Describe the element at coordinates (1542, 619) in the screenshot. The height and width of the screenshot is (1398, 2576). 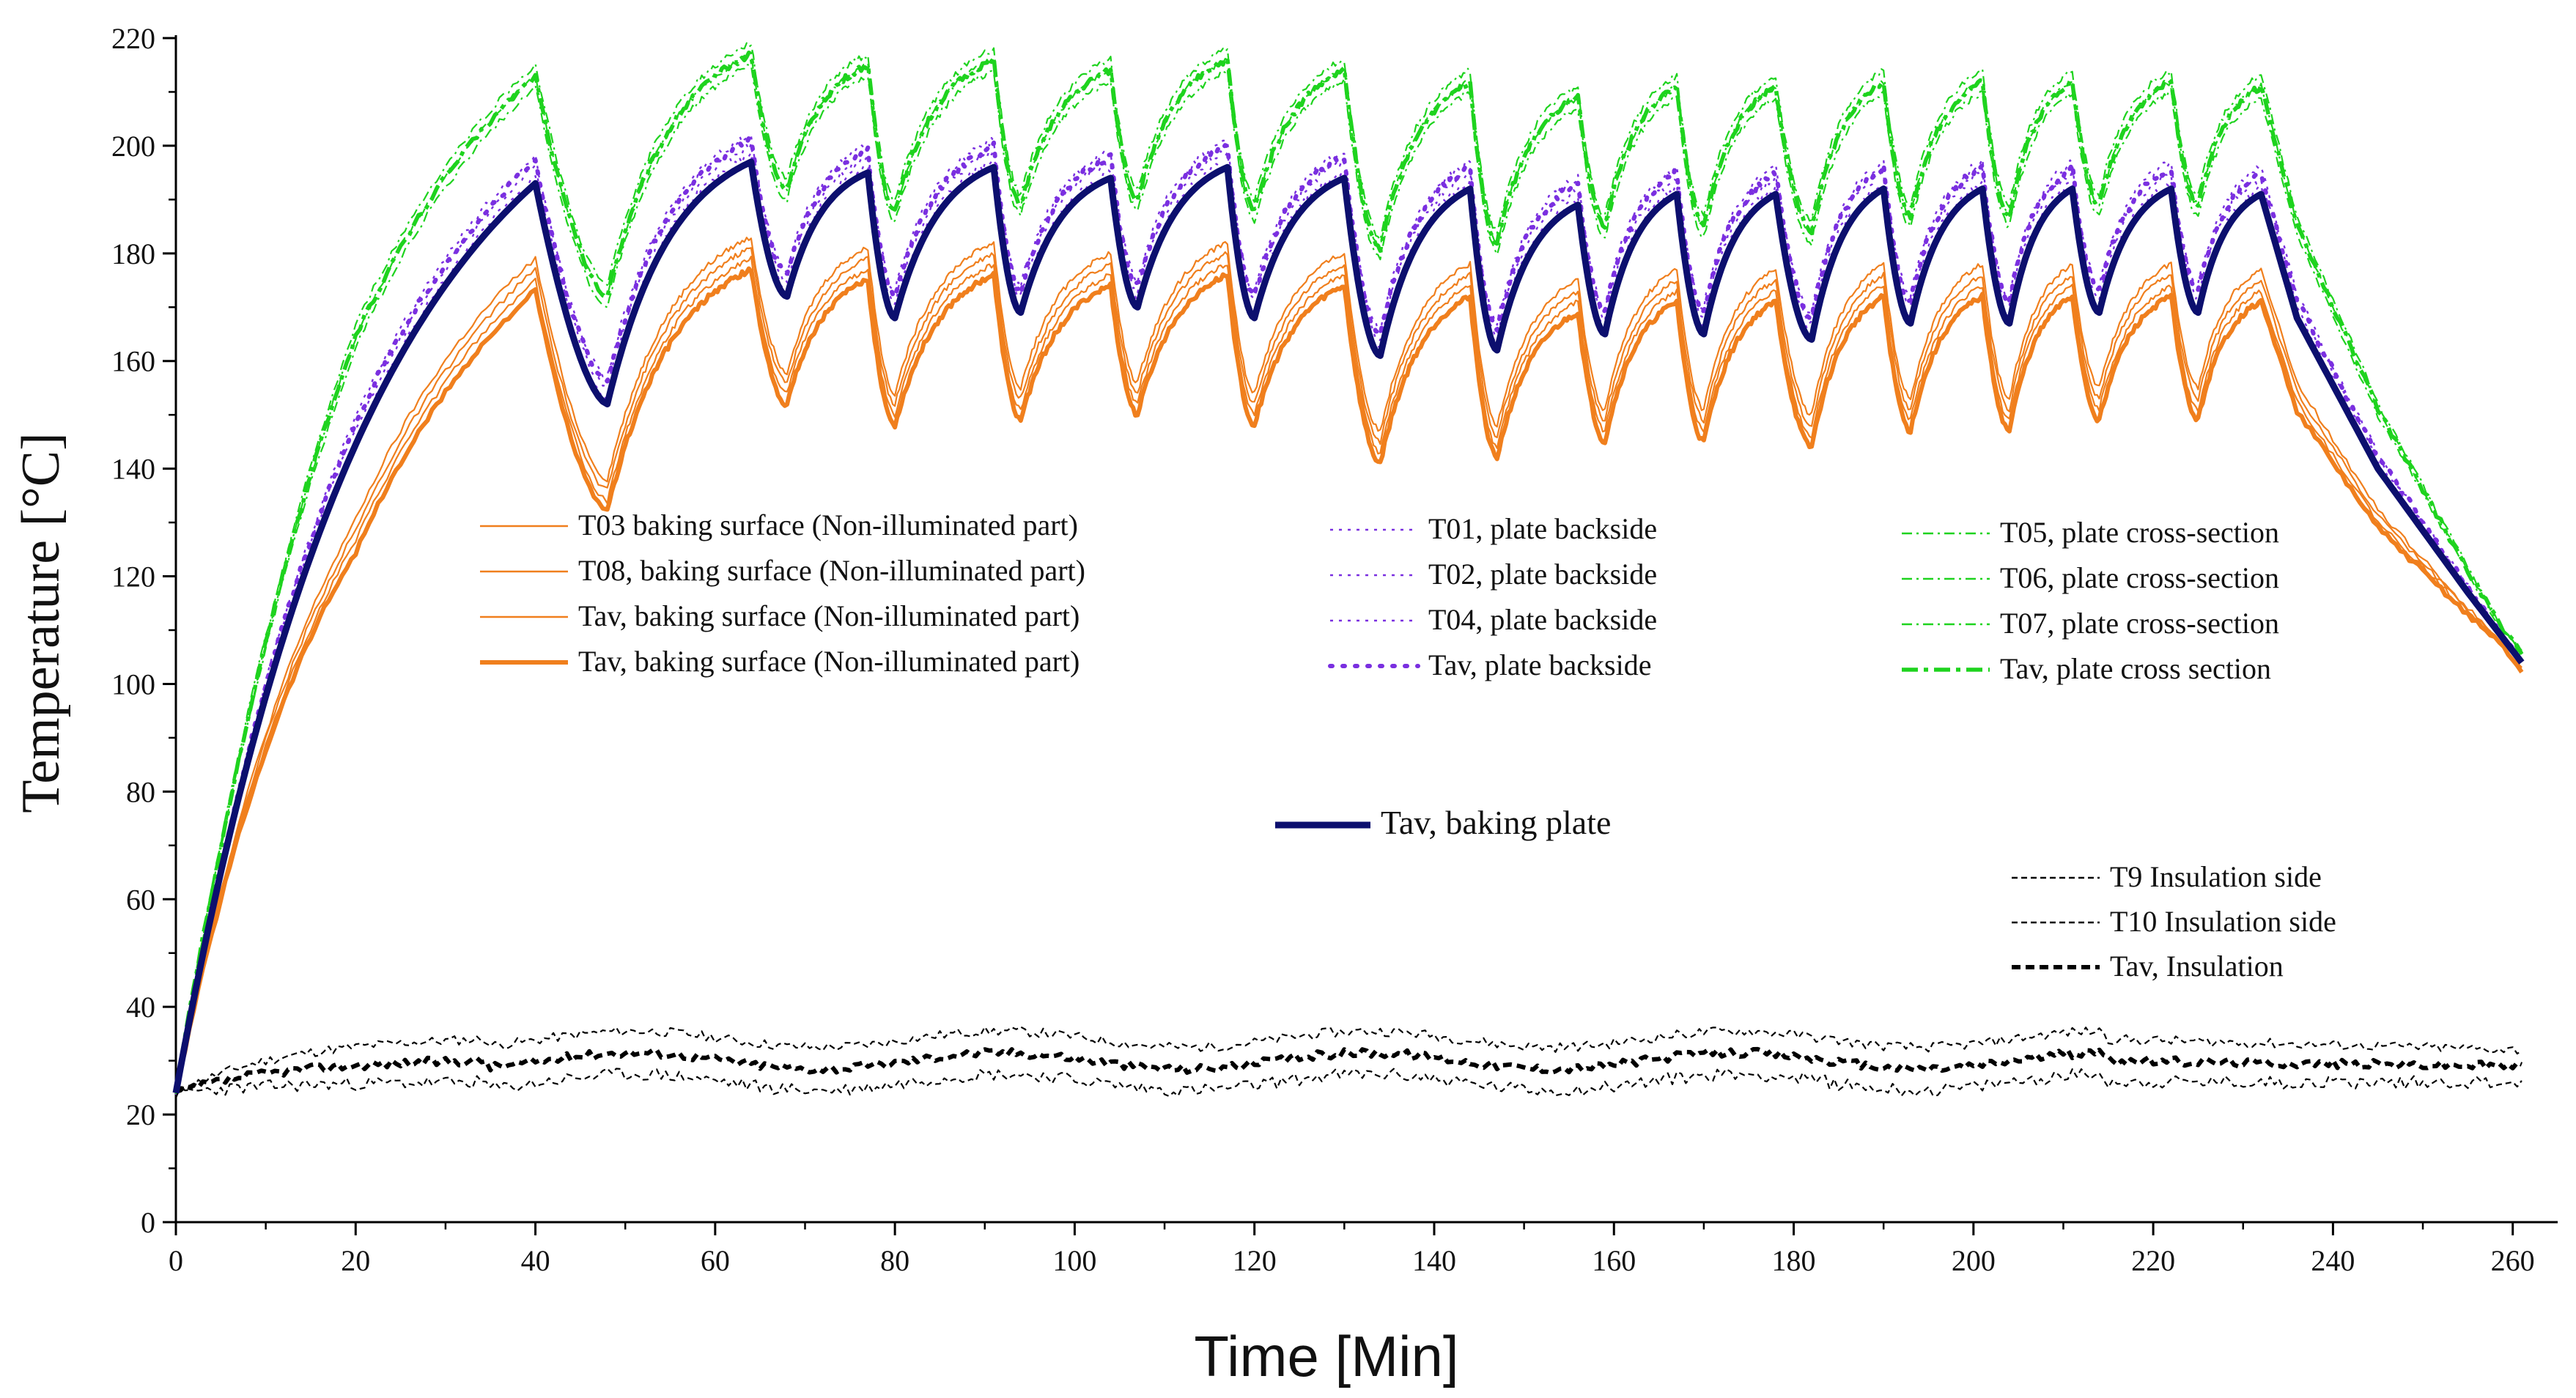
I see `legend-label: T04, plate backside` at that location.